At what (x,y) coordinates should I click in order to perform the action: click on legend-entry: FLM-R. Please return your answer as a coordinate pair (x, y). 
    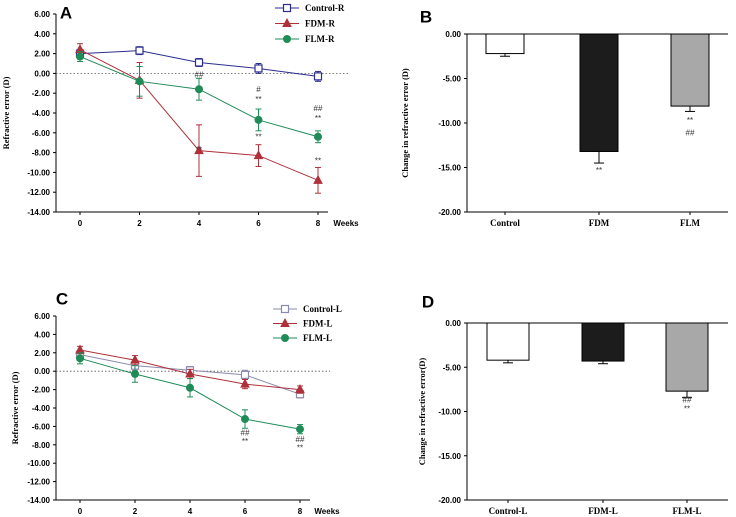
    Looking at the image, I should click on (305, 39).